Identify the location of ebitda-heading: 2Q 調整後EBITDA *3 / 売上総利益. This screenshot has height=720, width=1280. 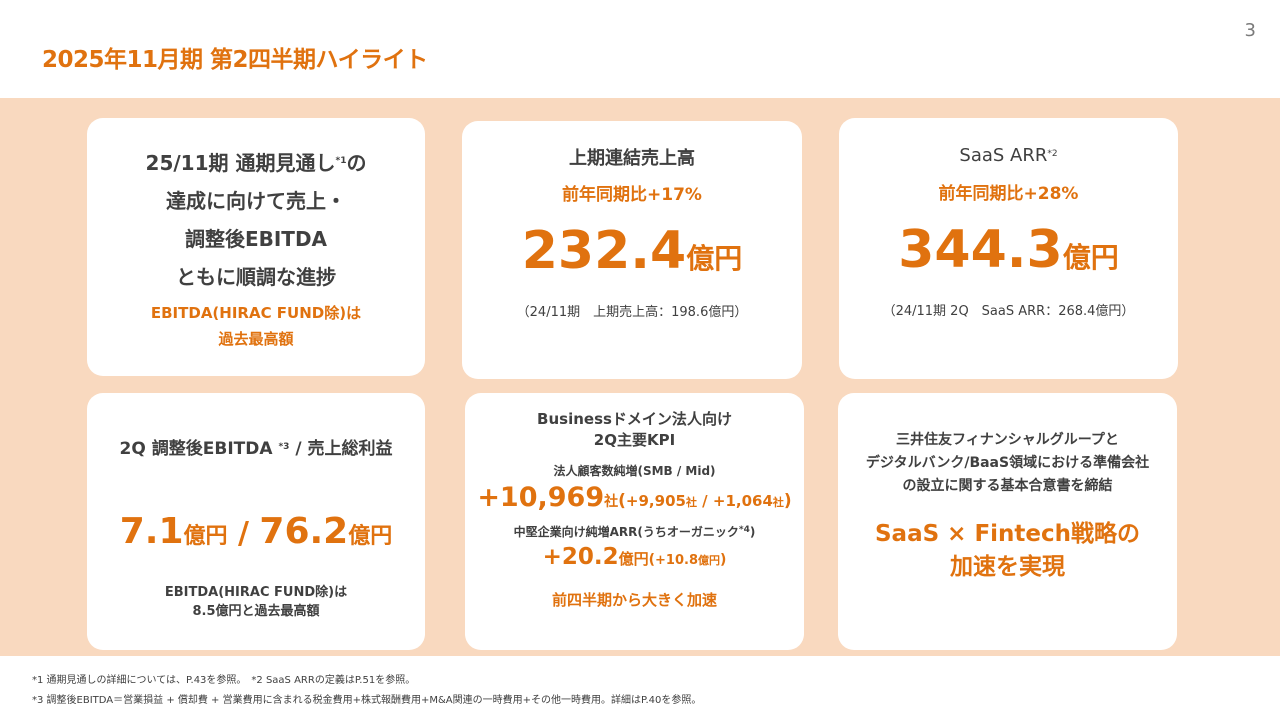
(256, 449).